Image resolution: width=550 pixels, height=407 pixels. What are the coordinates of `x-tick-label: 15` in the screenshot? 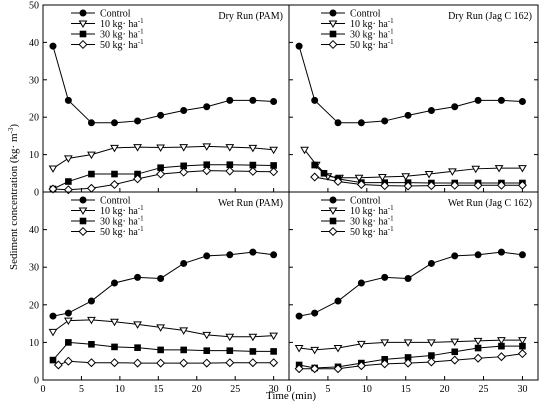 It's located at (406, 389).